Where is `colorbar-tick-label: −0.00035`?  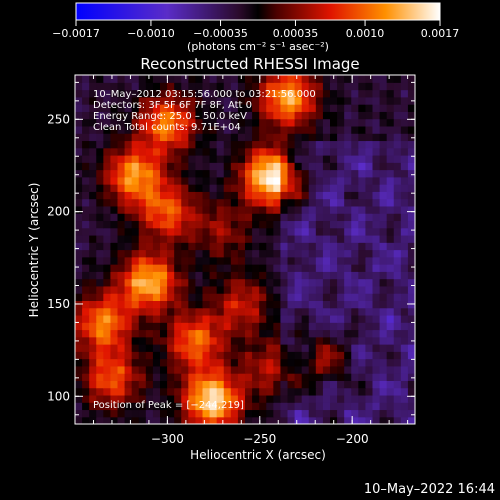
colorbar-tick-label: −0.00035 is located at coordinates (220, 33).